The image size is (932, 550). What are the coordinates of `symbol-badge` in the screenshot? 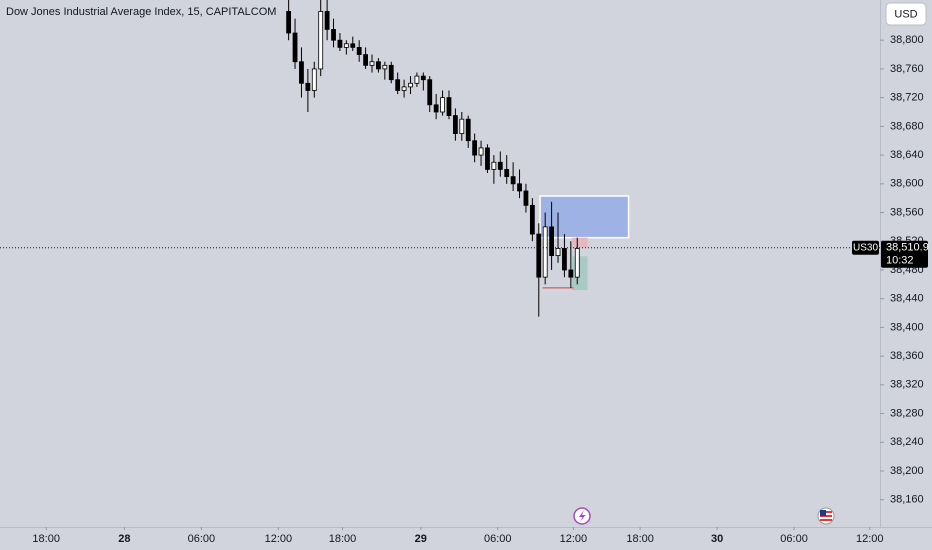 It's located at (865, 247).